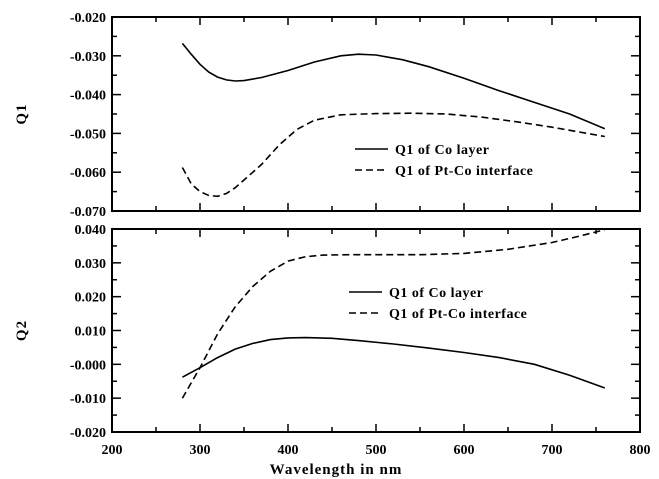  What do you see at coordinates (200, 450) in the screenshot?
I see `x-tick-label: 300` at bounding box center [200, 450].